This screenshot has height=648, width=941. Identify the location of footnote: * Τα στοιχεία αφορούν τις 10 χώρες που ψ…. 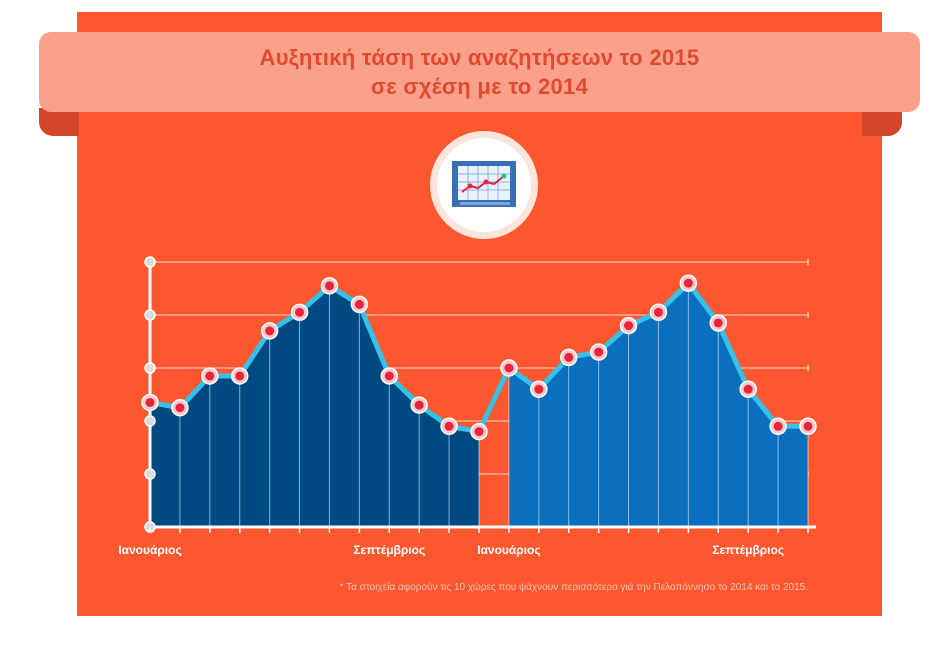
(573, 587).